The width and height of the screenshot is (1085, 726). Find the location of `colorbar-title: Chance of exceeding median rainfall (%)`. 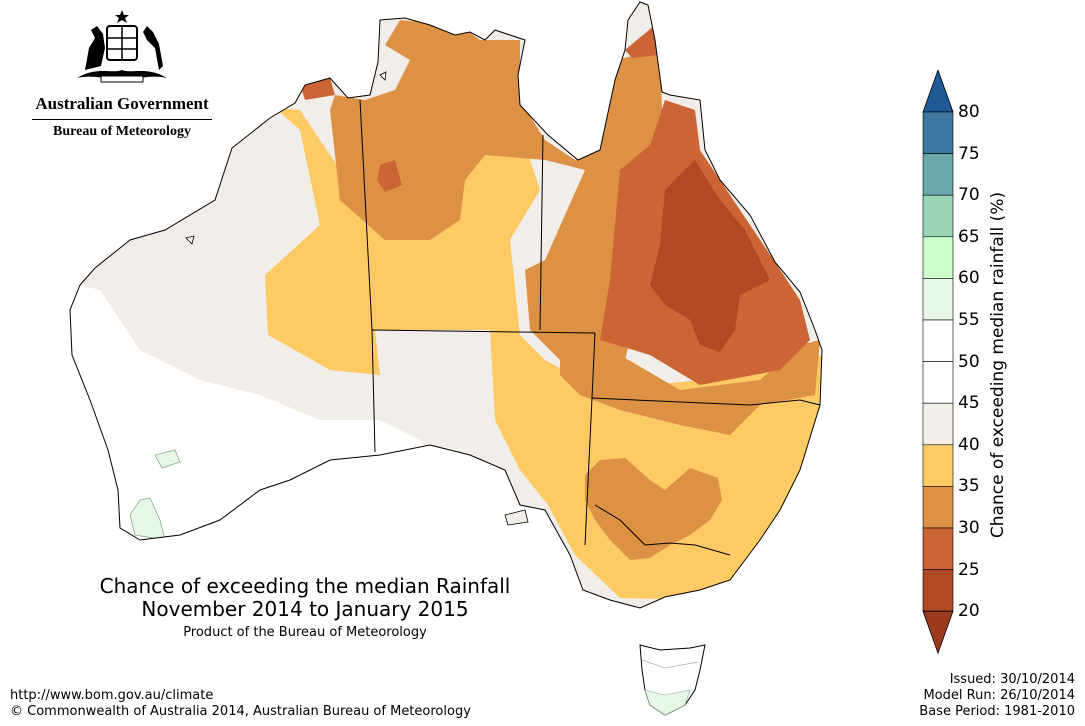

colorbar-title: Chance of exceeding median rainfall (%) is located at coordinates (998, 365).